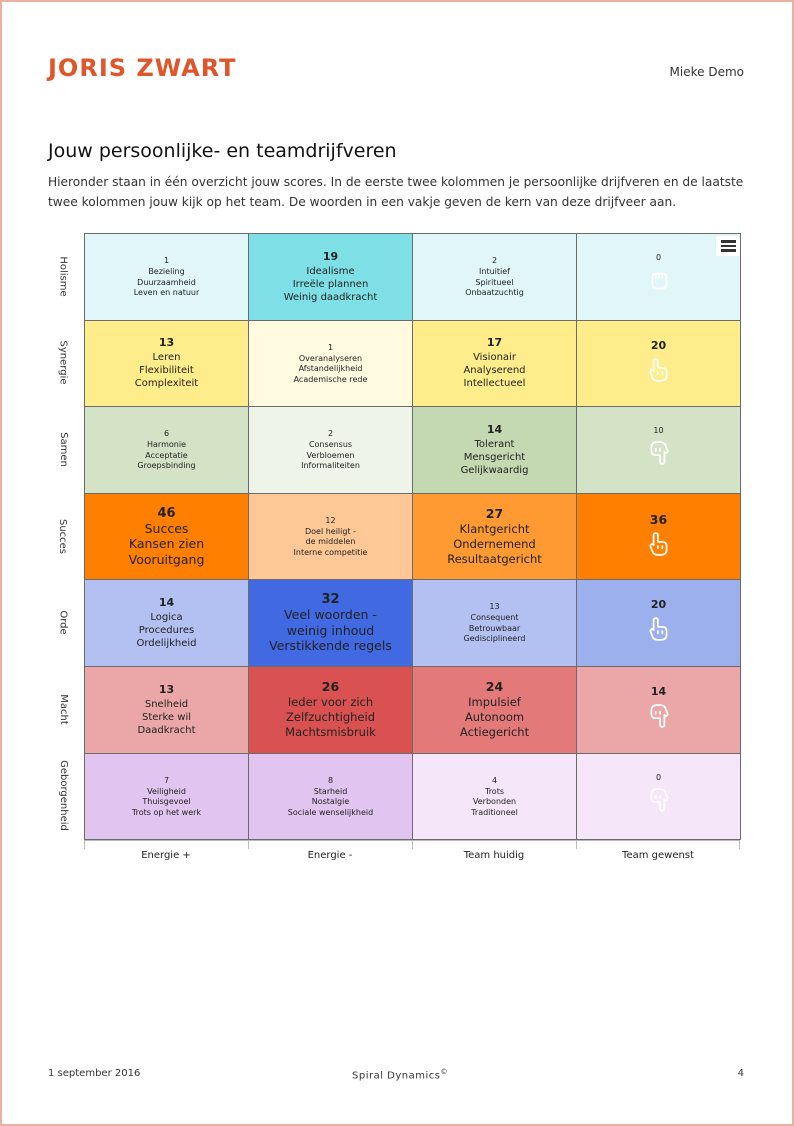  Describe the element at coordinates (166, 434) in the screenshot. I see `cell-score: 6` at that location.